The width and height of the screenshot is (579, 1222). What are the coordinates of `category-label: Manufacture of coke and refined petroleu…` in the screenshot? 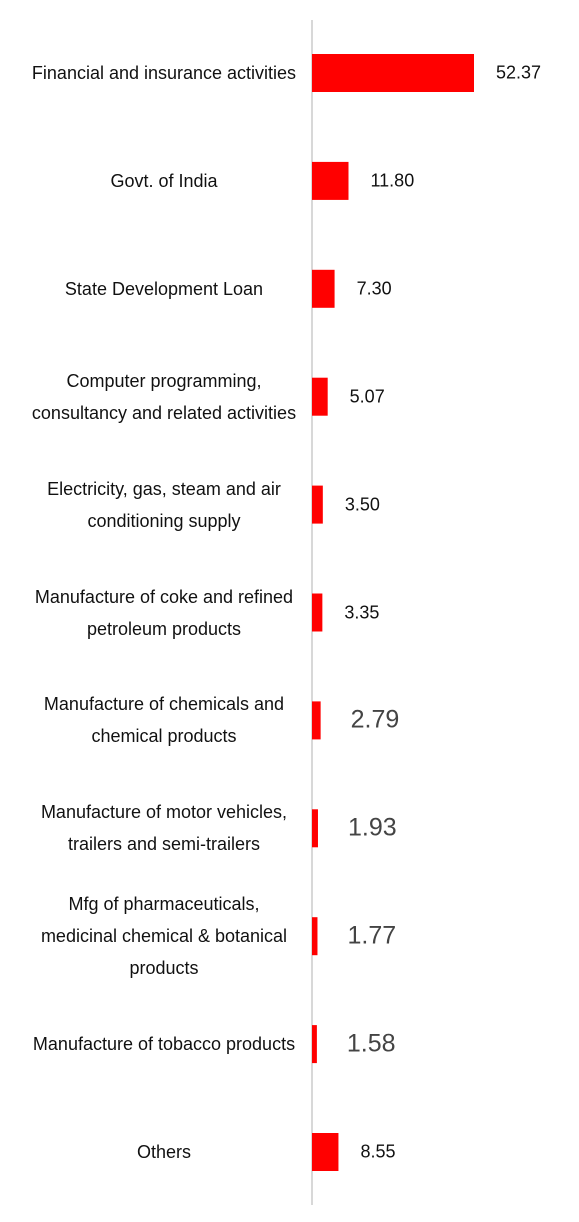 It's located at (164, 612).